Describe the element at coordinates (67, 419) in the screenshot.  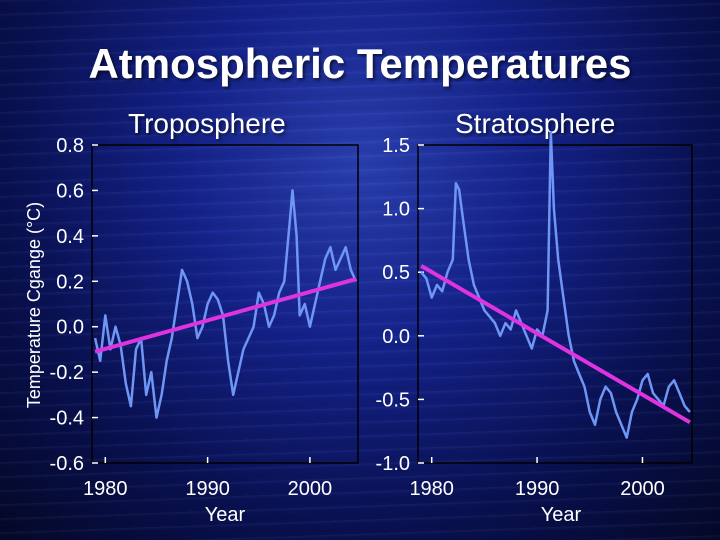
I see `troposphere-y-tick-label: -0.4` at that location.